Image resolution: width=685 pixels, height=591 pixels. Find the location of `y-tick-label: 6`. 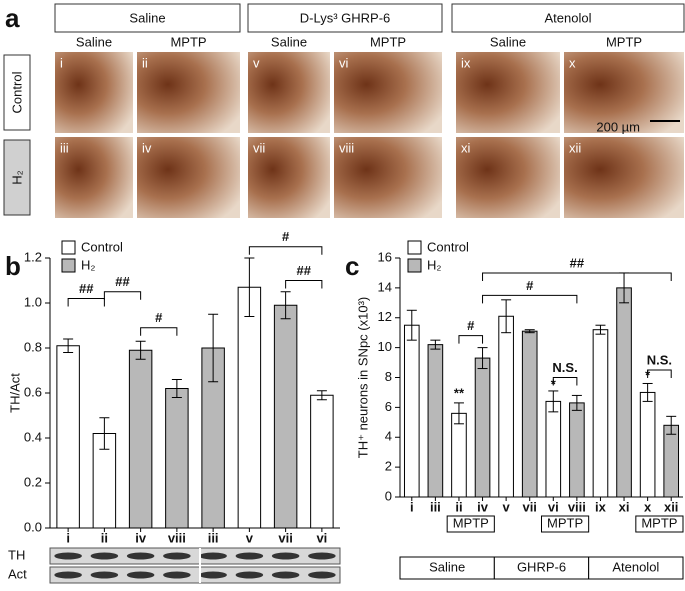

y-tick-label: 6 is located at coordinates (388, 406).